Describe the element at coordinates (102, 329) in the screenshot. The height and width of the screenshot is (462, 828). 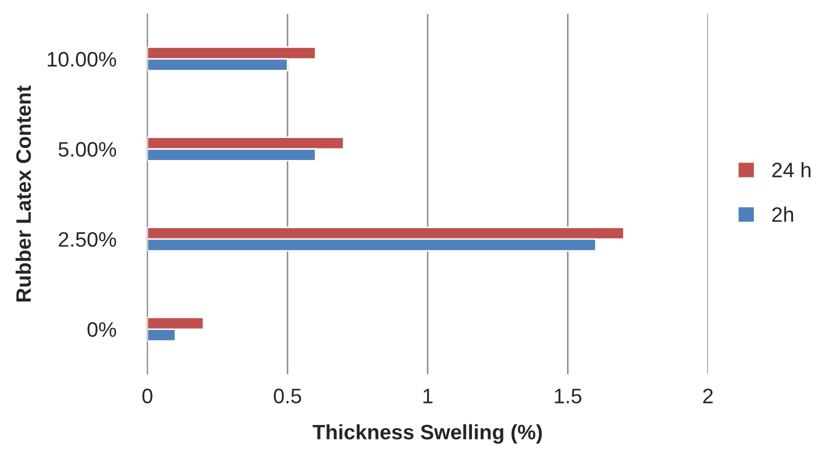
I see `y-tick-label: 0%` at that location.